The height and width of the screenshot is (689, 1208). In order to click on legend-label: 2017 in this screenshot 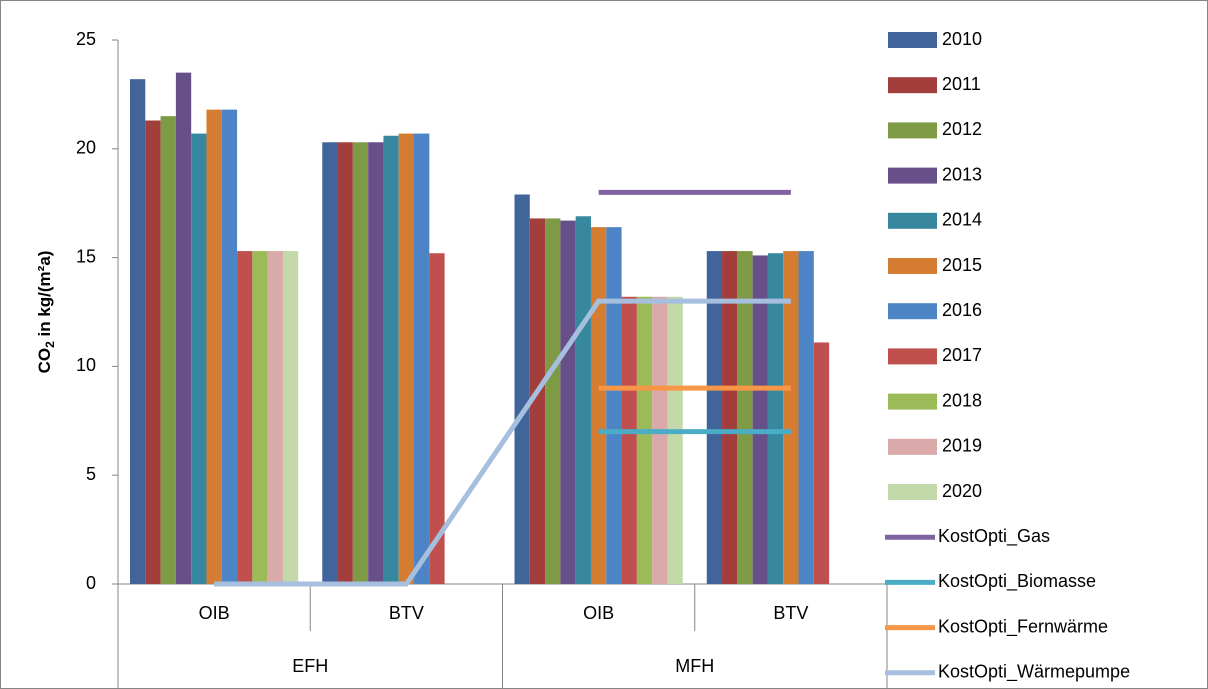, I will do `click(962, 355)`.